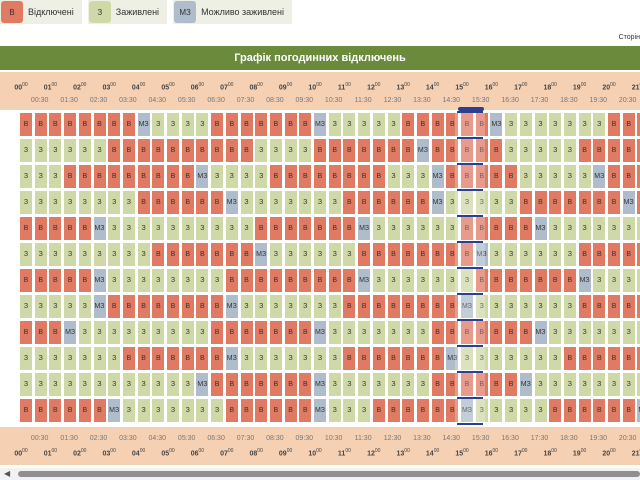 This screenshot has width=640, height=480. Describe the element at coordinates (128, 438) in the screenshot. I see `half-hour-label: 03:30` at that location.